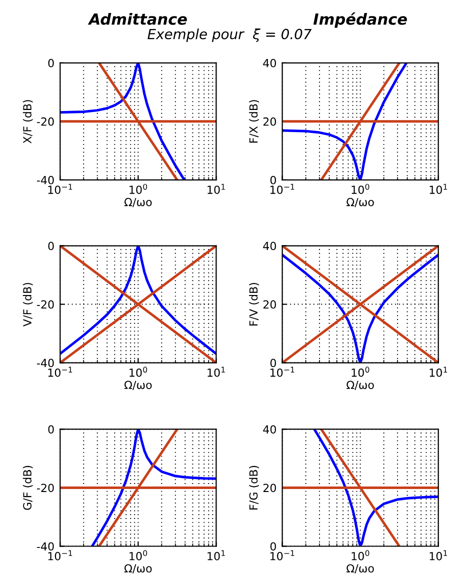  Describe the element at coordinates (360, 20) in the screenshot. I see `chart-title: Impédance` at that location.